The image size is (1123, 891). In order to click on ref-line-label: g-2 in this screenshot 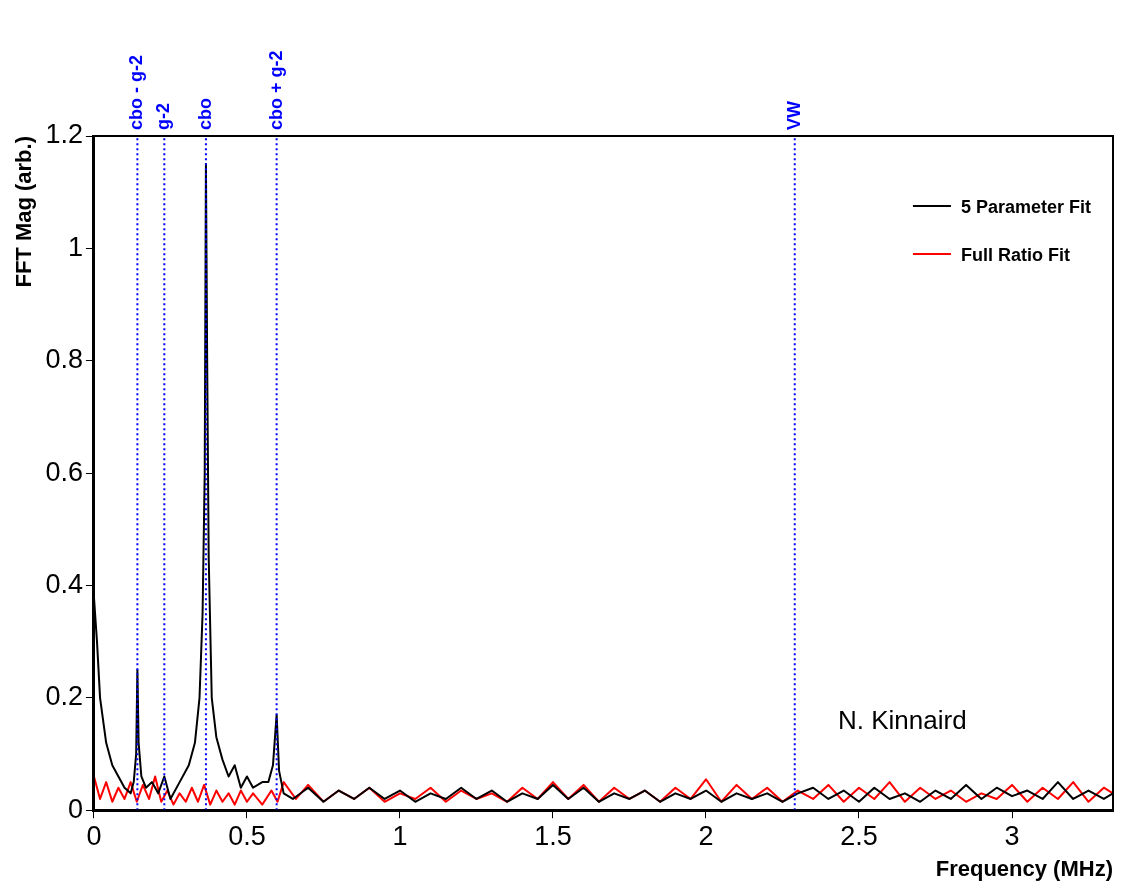, I will do `click(163, 116)`.